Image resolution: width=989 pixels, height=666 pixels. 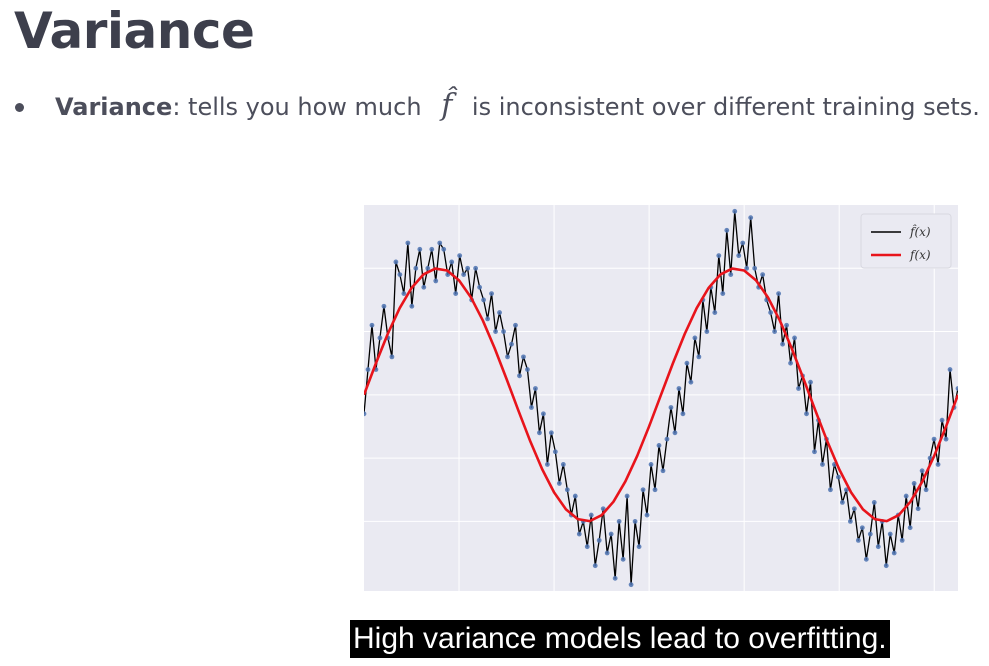 What do you see at coordinates (134, 31) in the screenshot?
I see `slide-title: Variance` at bounding box center [134, 31].